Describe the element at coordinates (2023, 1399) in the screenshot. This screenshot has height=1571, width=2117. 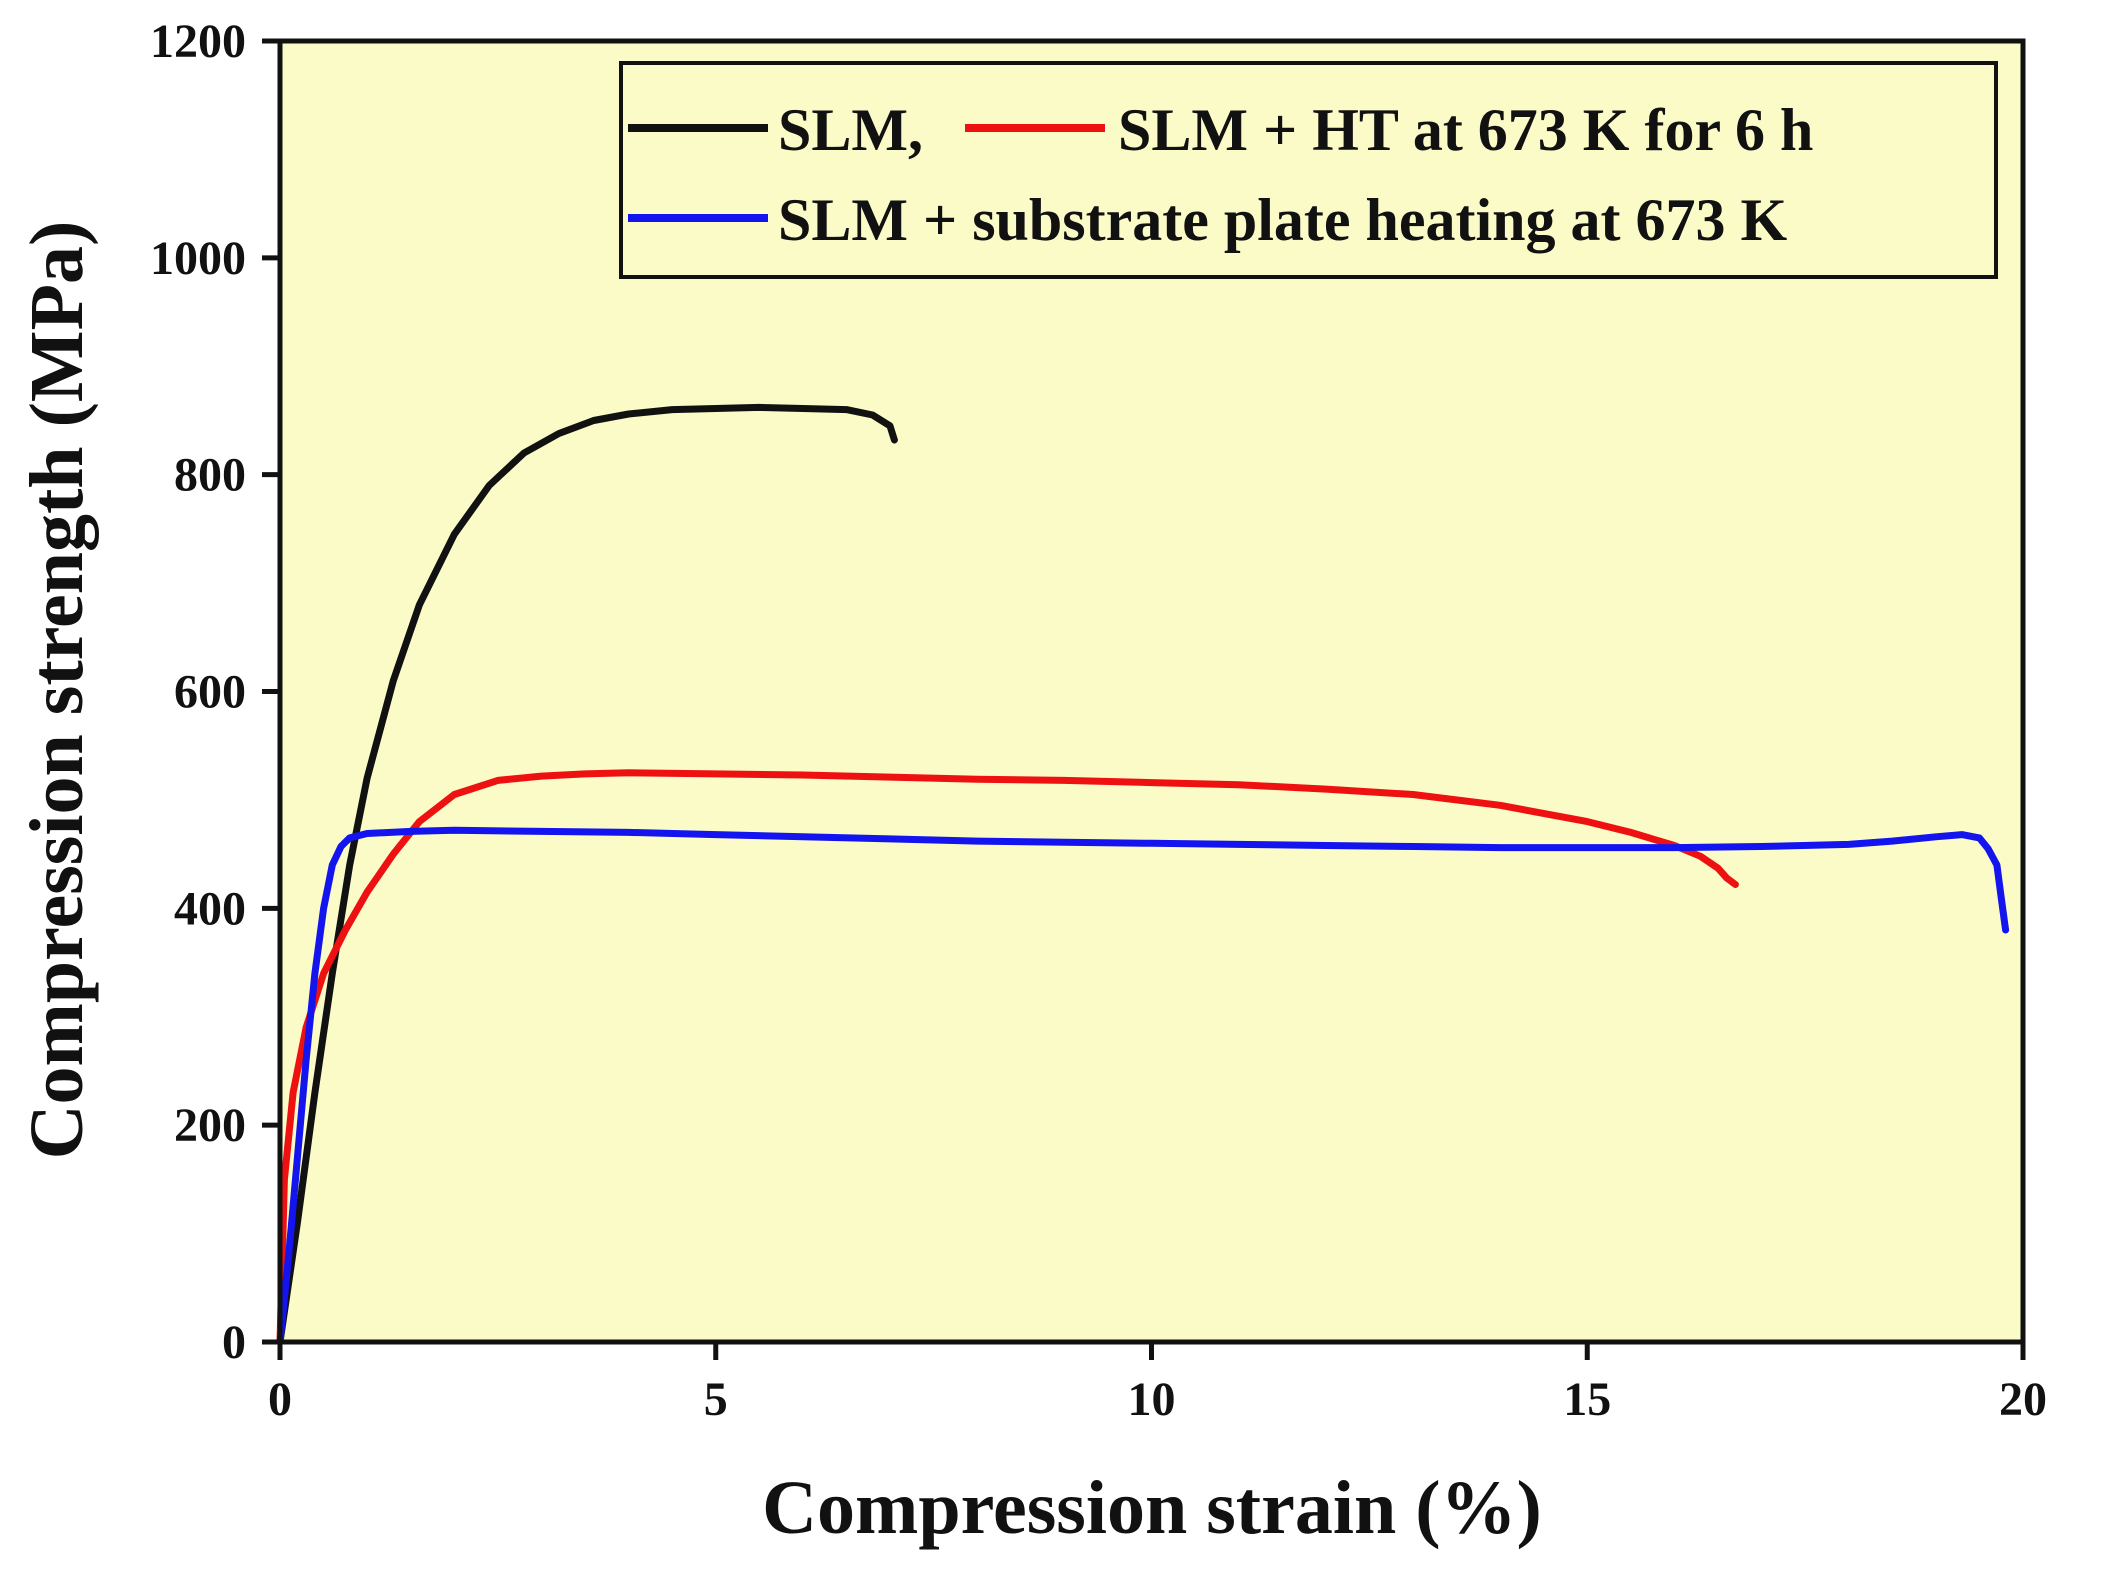
I see `x-tick-label: 20` at that location.